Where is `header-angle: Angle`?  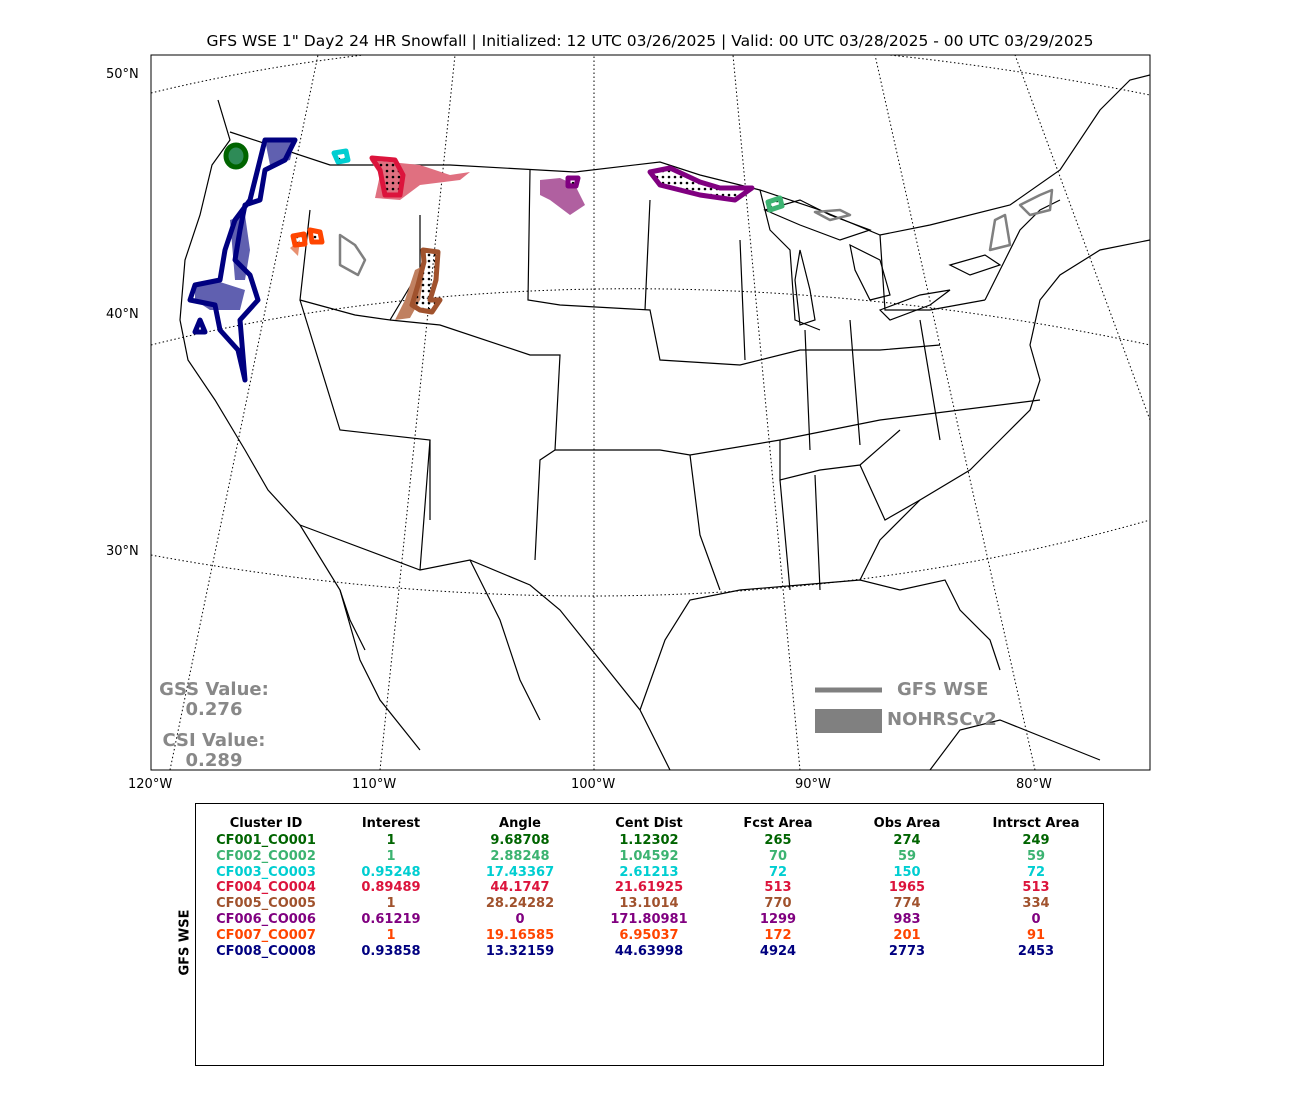
header-angle: Angle is located at coordinates (520, 823).